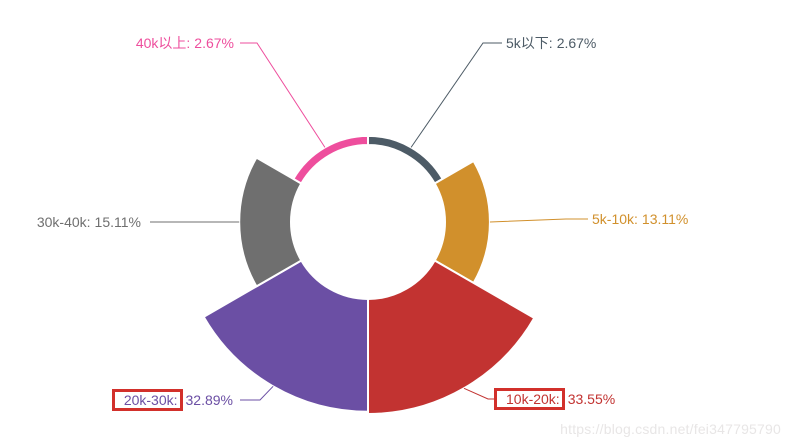 The image size is (787, 445). I want to click on slice-label-name: 5k以下:, so click(529, 43).